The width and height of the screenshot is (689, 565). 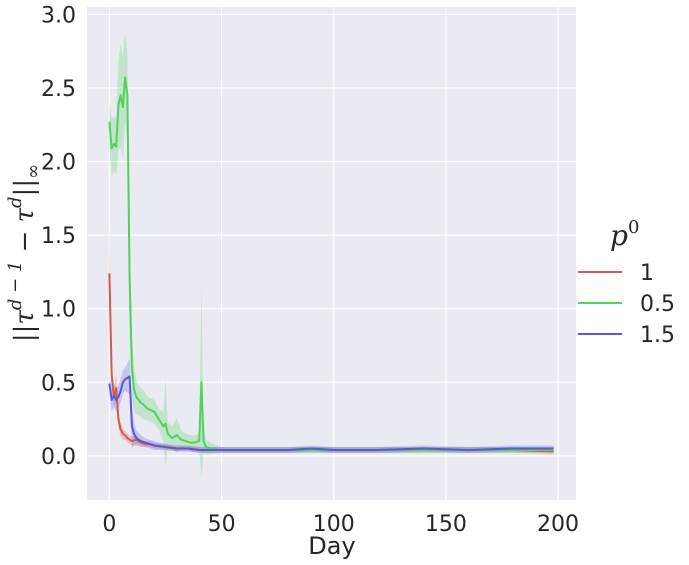 What do you see at coordinates (334, 524) in the screenshot?
I see `x-tick-label: 100` at bounding box center [334, 524].